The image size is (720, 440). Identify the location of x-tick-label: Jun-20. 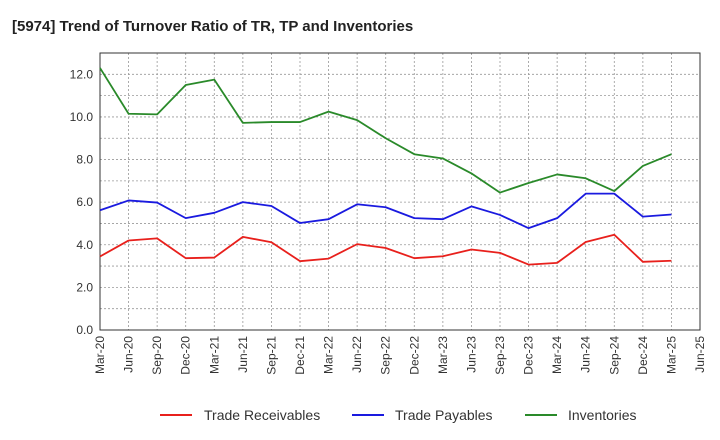
(129, 354).